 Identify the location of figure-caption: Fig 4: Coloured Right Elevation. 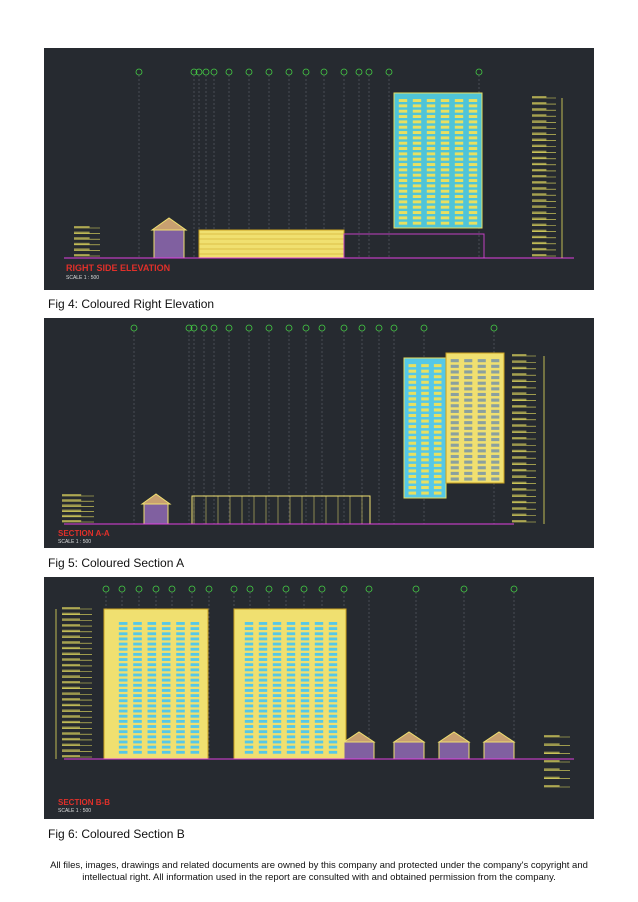
(131, 304).